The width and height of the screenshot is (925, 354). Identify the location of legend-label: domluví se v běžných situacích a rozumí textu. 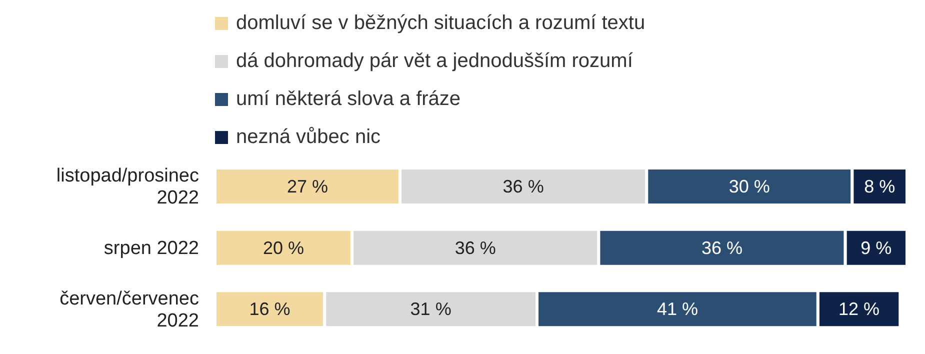
(441, 23).